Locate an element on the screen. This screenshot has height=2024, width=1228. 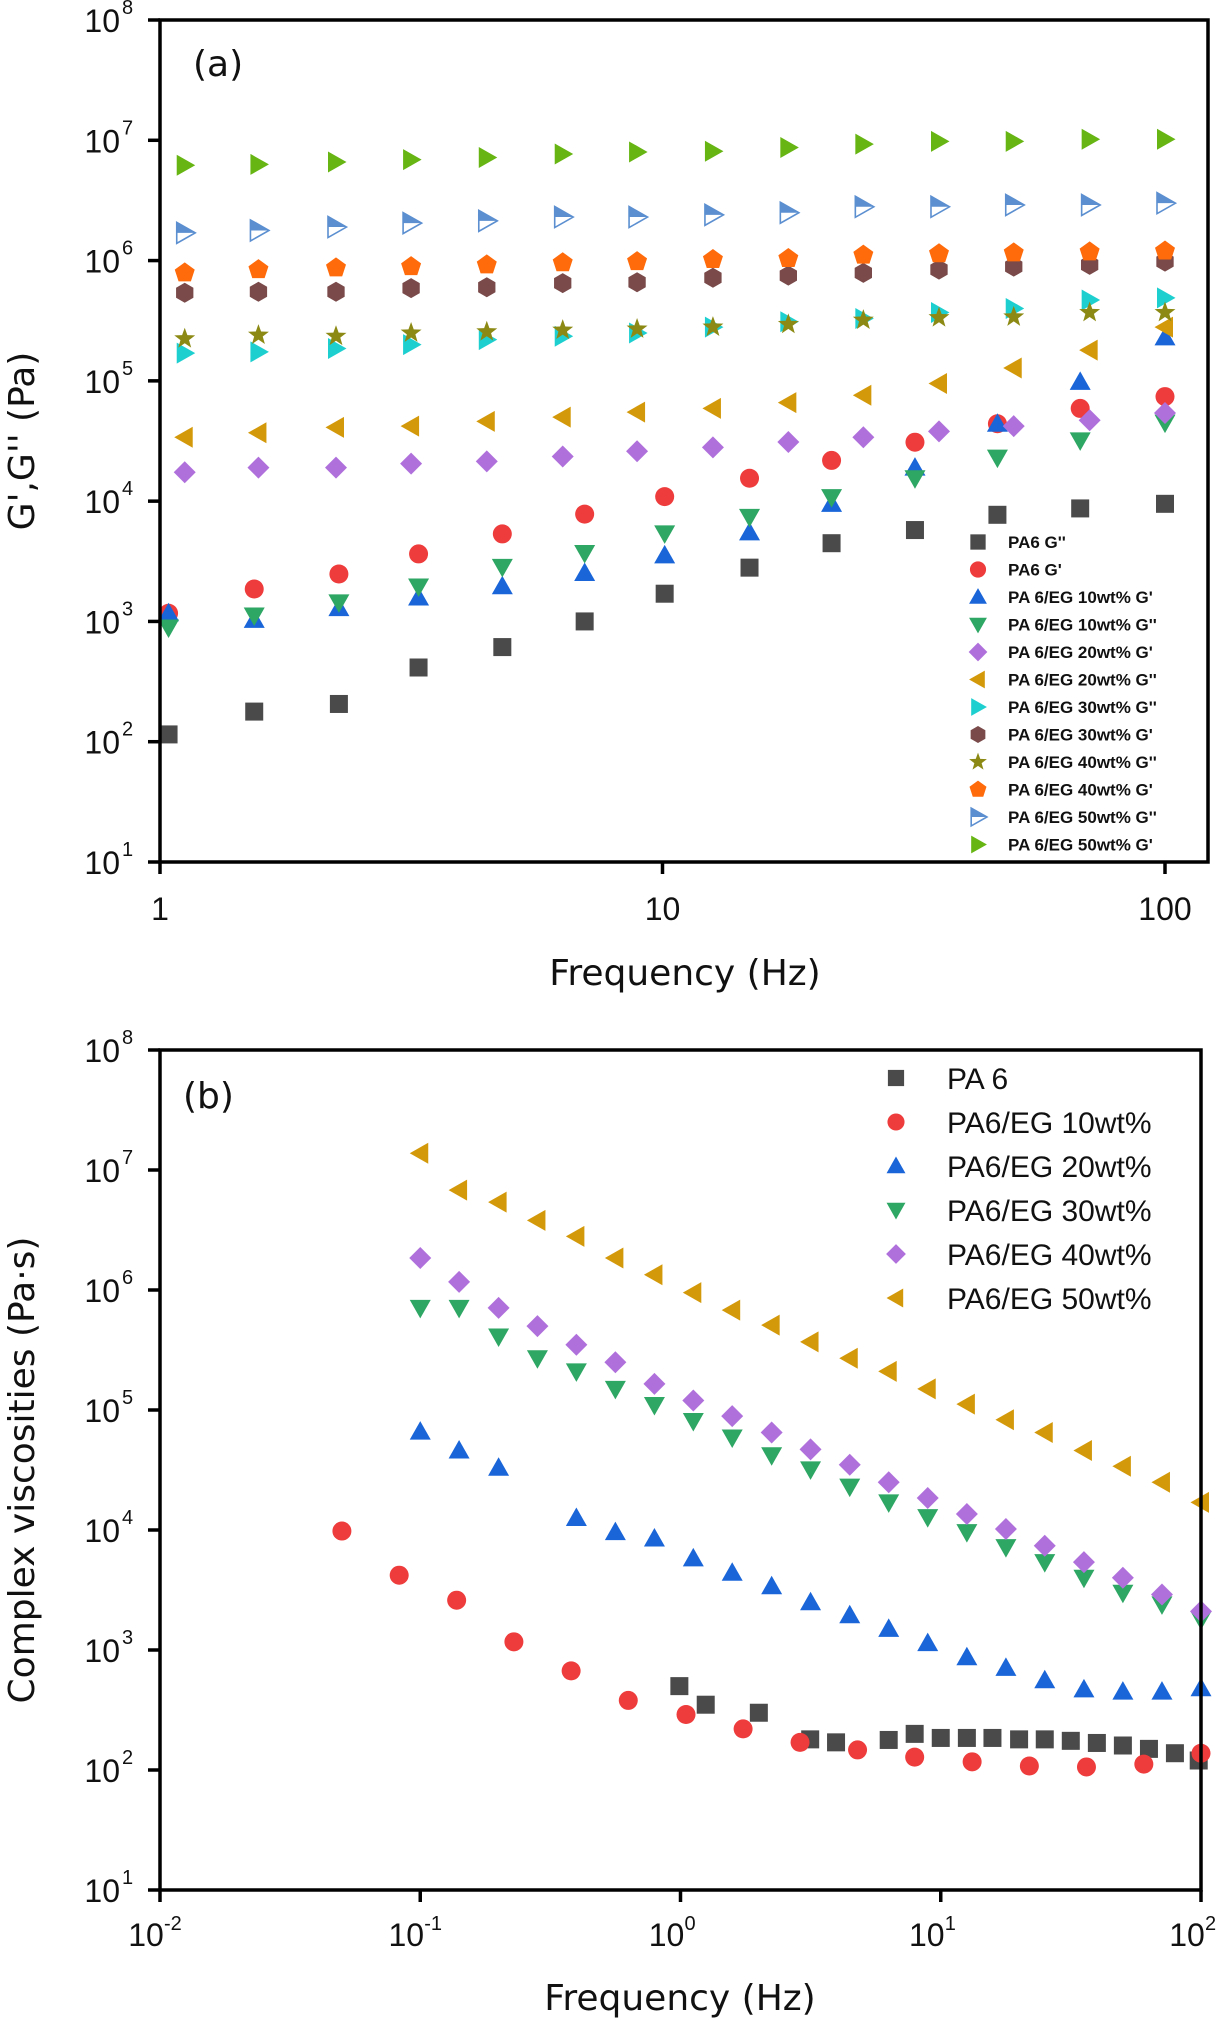
legend-item: PA 6/EG 30wt% G'' is located at coordinates (1064, 707).